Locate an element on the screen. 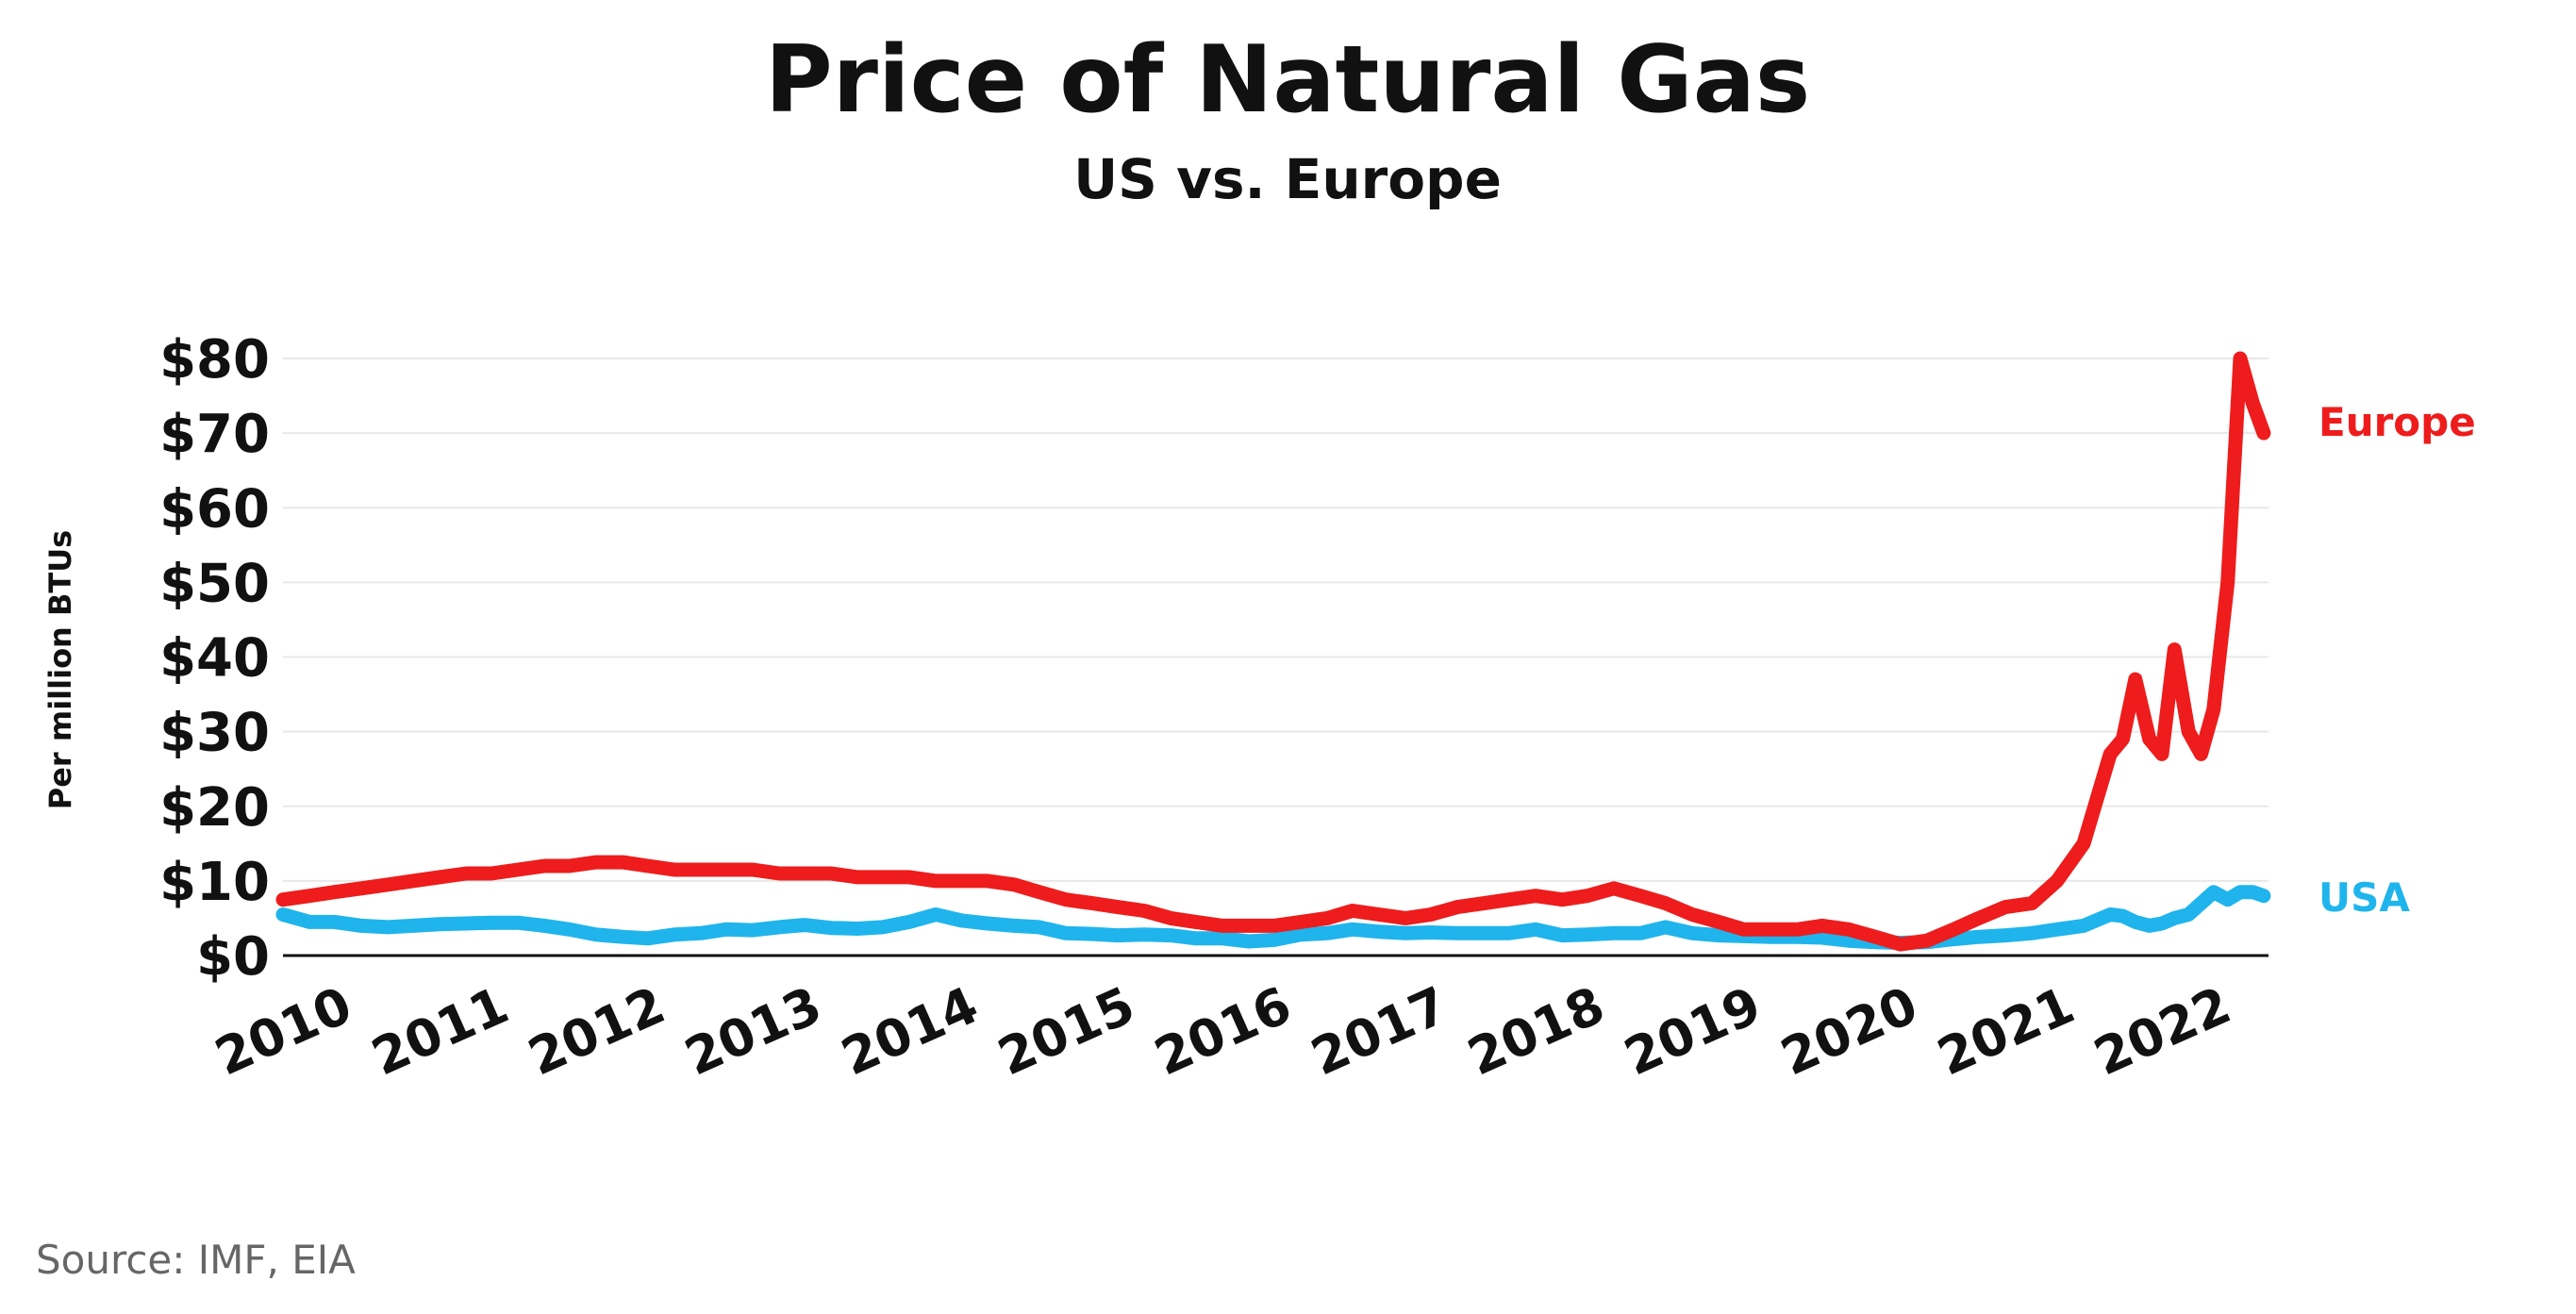  series-label-europe: Europe is located at coordinates (2397, 422).